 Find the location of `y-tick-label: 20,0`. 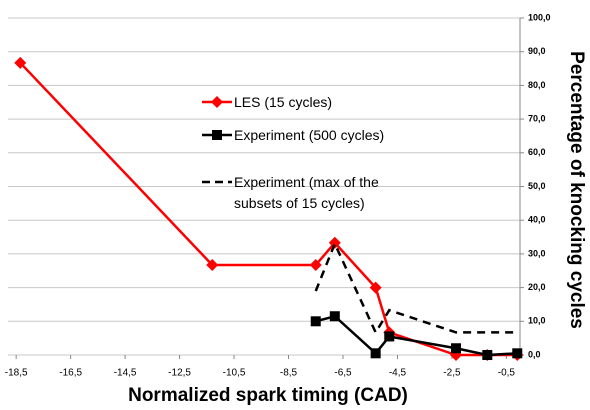

y-tick-label: 20,0 is located at coordinates (537, 287).